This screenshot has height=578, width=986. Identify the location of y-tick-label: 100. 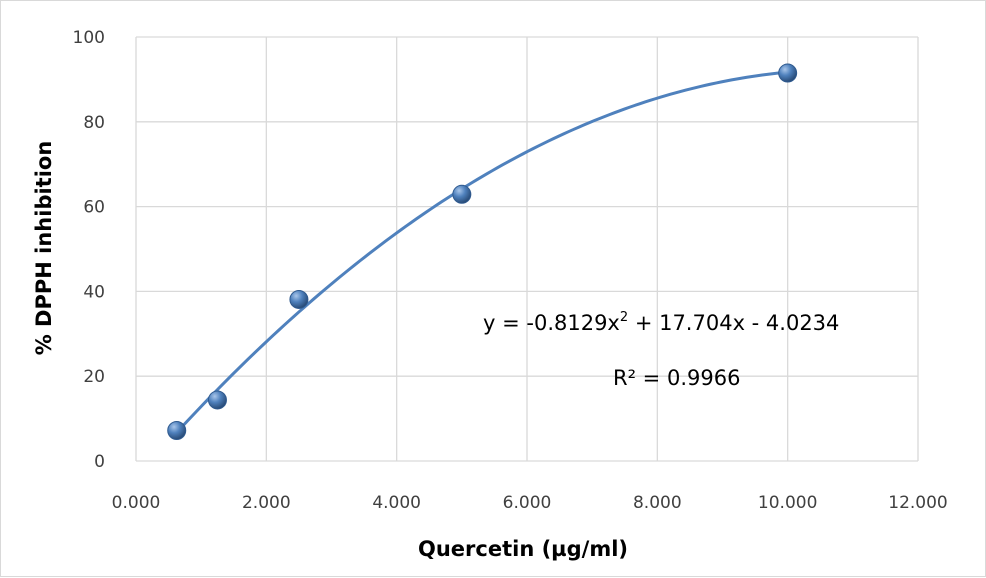
(89, 38).